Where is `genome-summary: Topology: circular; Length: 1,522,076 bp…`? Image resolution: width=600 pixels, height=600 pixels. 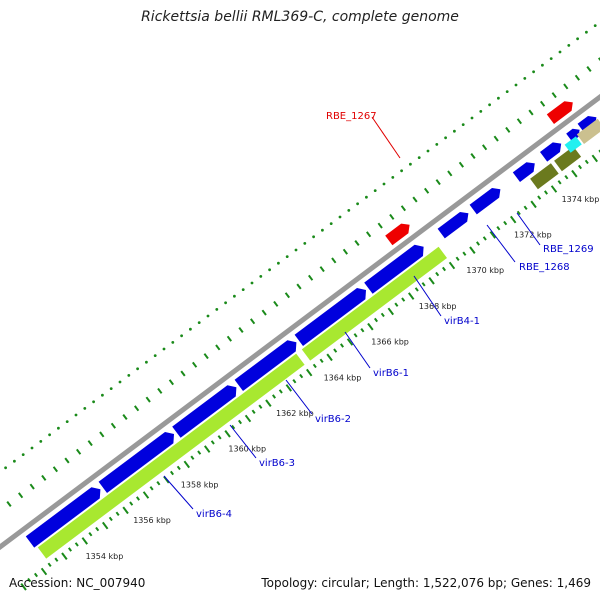 genome-summary: Topology: circular; Length: 1,522,076 bp… is located at coordinates (426, 583).